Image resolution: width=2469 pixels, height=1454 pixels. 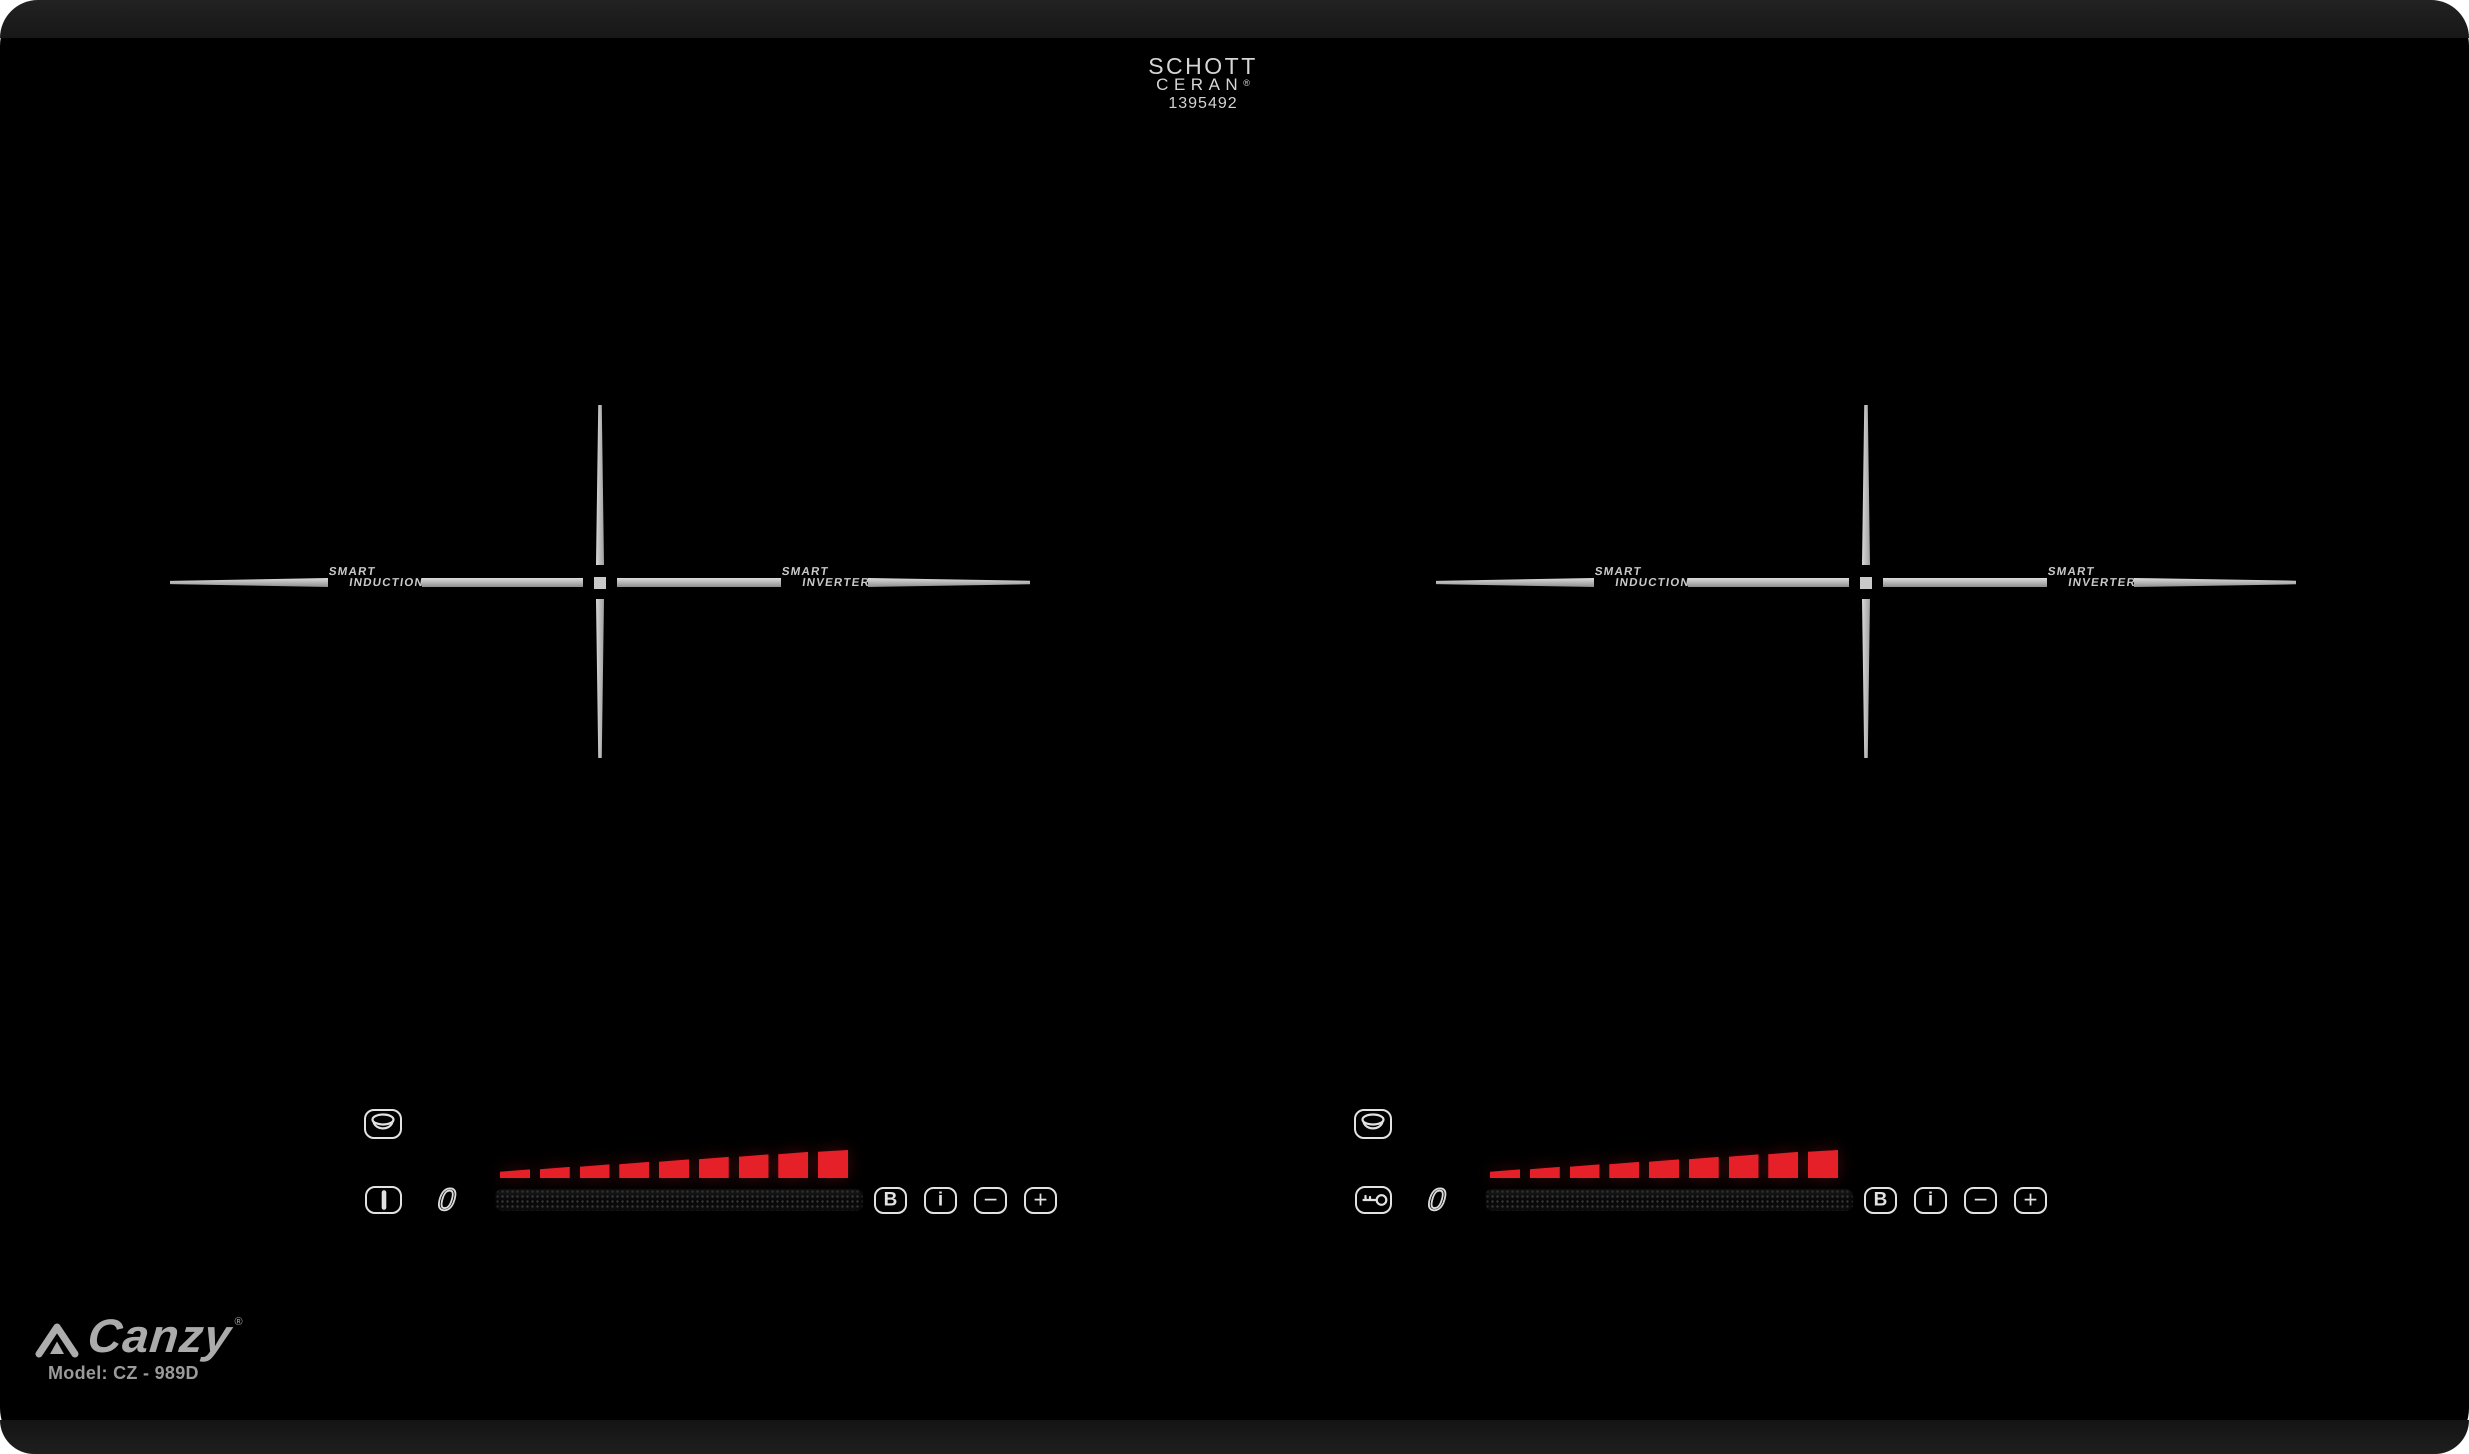 What do you see at coordinates (123, 1373) in the screenshot?
I see `model-number: Model: CZ - 989D` at bounding box center [123, 1373].